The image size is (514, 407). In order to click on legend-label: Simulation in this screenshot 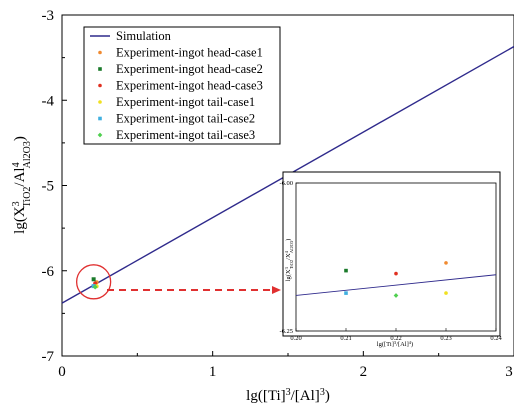, I will do `click(144, 36)`.